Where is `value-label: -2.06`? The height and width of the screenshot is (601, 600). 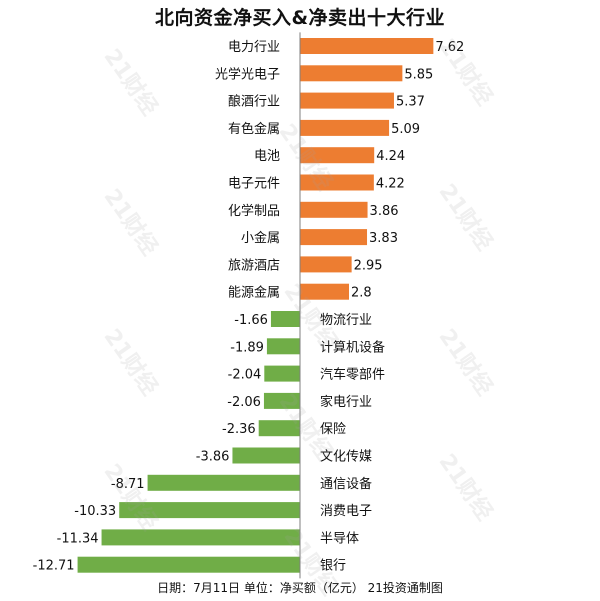 value-label: -2.06 is located at coordinates (244, 402).